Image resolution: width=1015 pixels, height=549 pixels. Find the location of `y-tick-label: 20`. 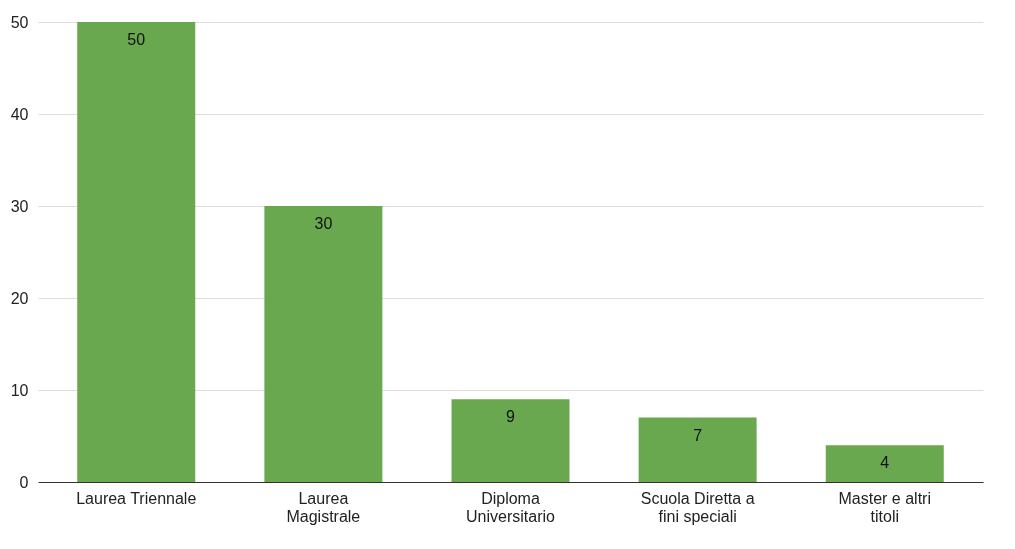

y-tick-label: 20 is located at coordinates (19, 298).